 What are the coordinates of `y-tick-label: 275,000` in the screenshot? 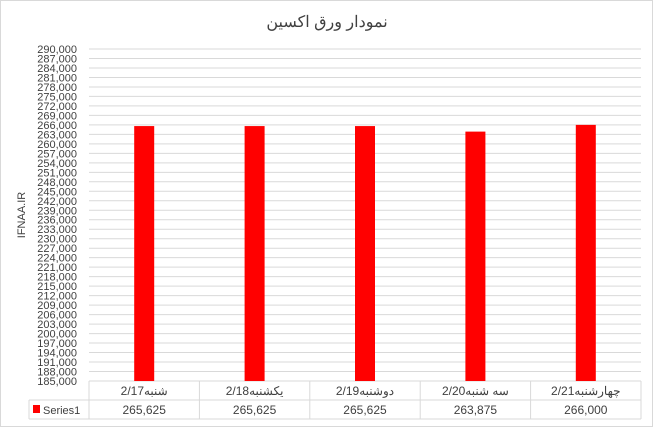 It's located at (57, 97).